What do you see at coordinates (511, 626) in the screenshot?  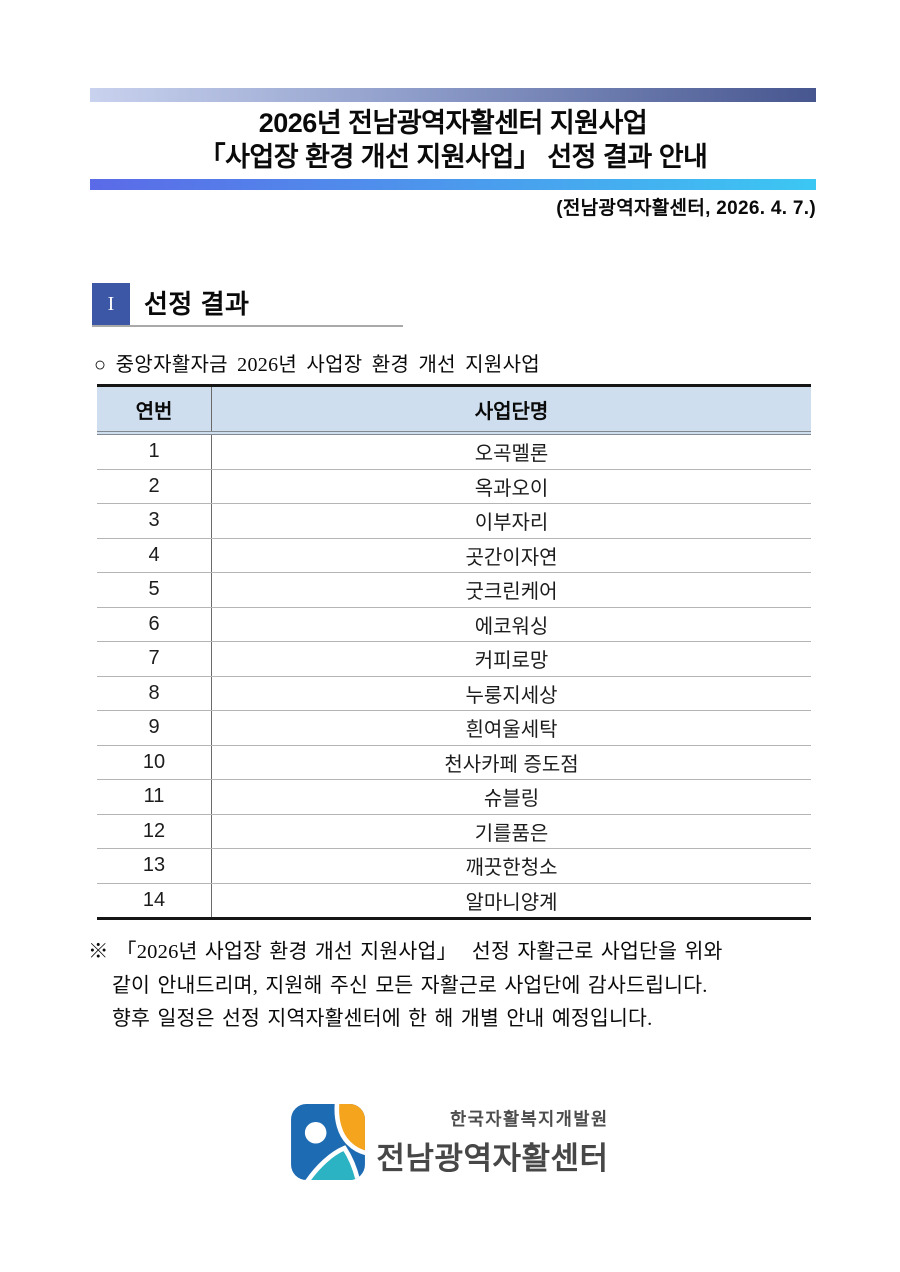 I see `row-business-name: 에코워싱` at bounding box center [511, 626].